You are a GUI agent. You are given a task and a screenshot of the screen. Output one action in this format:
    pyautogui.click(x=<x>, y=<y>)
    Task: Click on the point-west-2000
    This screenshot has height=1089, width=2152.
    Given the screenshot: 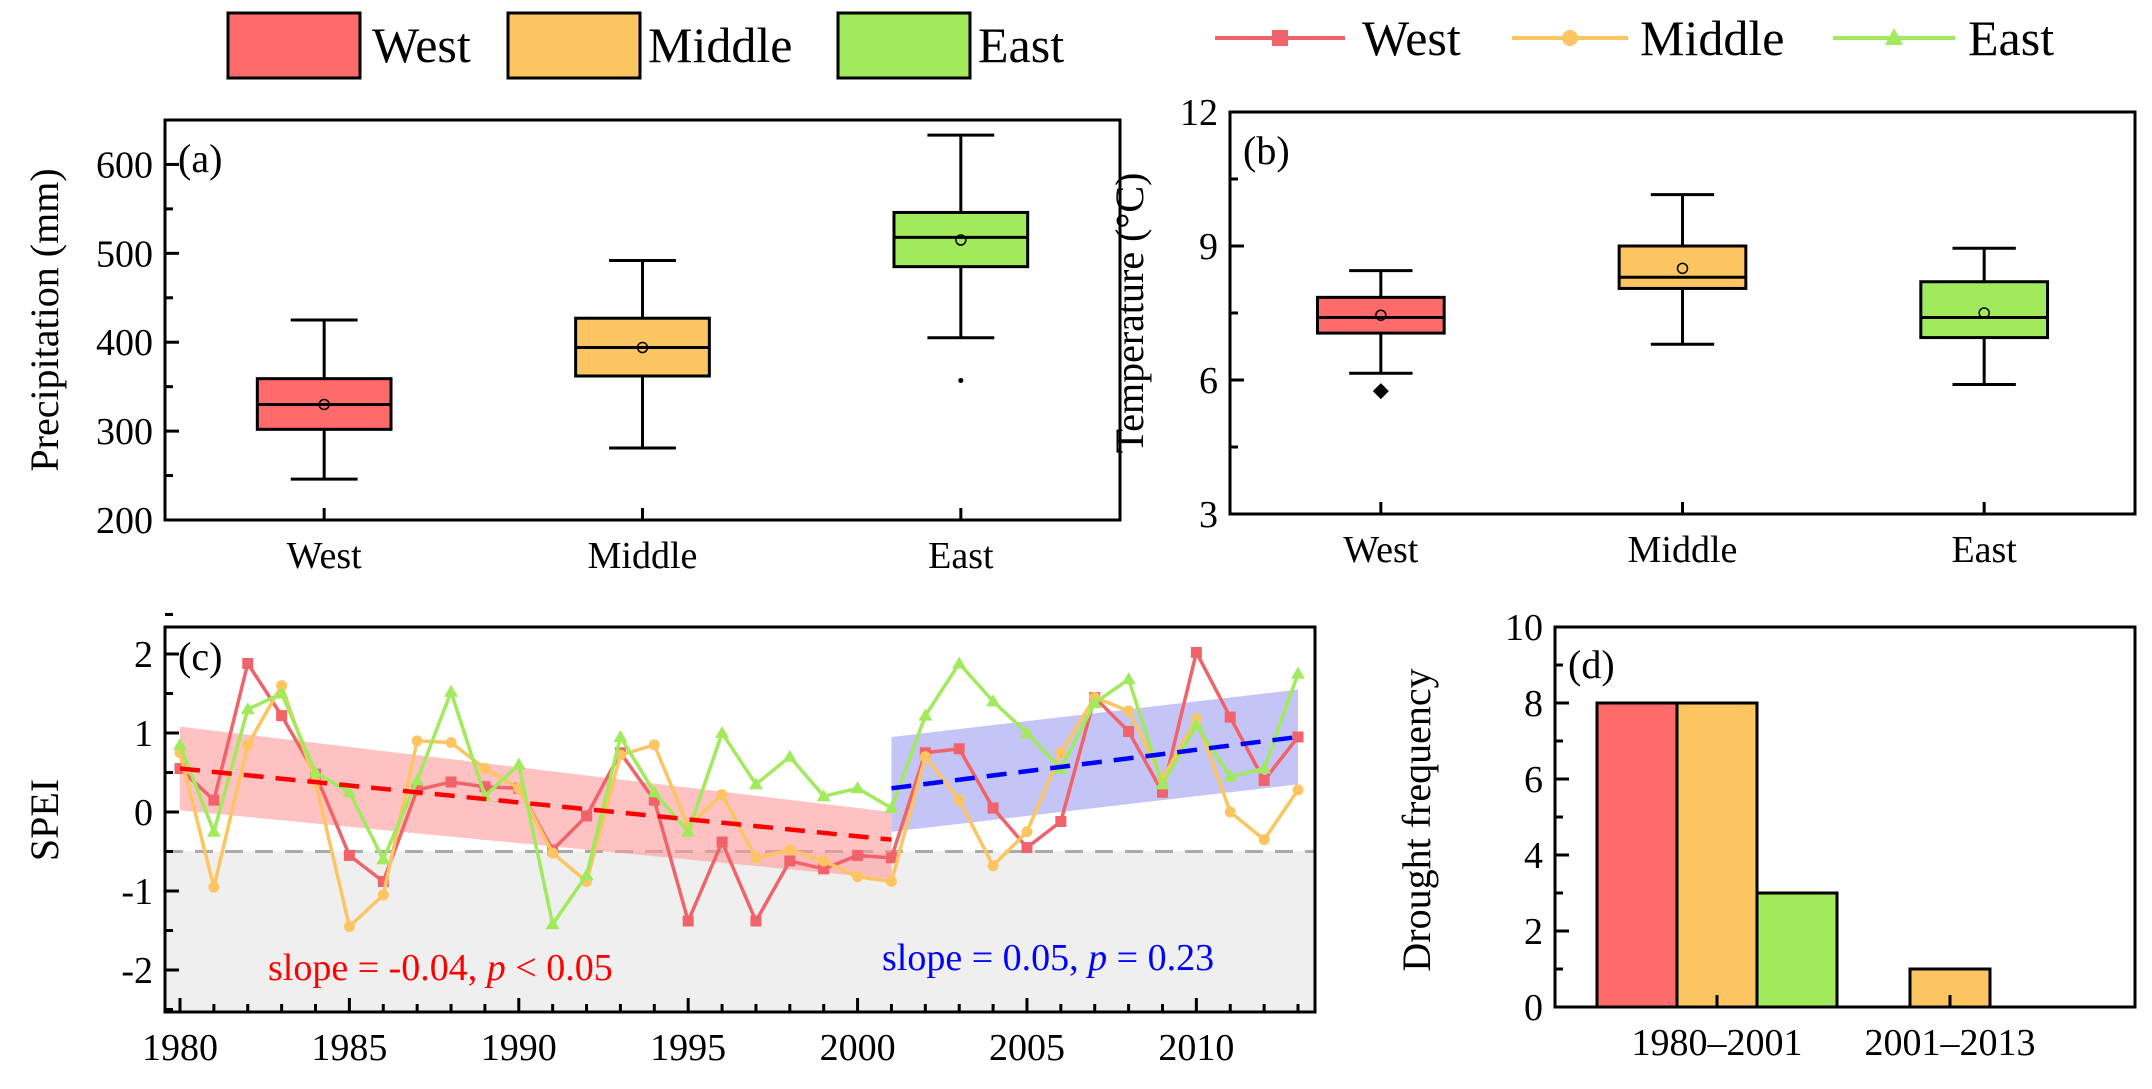 What is the action you would take?
    pyautogui.click(x=858, y=855)
    